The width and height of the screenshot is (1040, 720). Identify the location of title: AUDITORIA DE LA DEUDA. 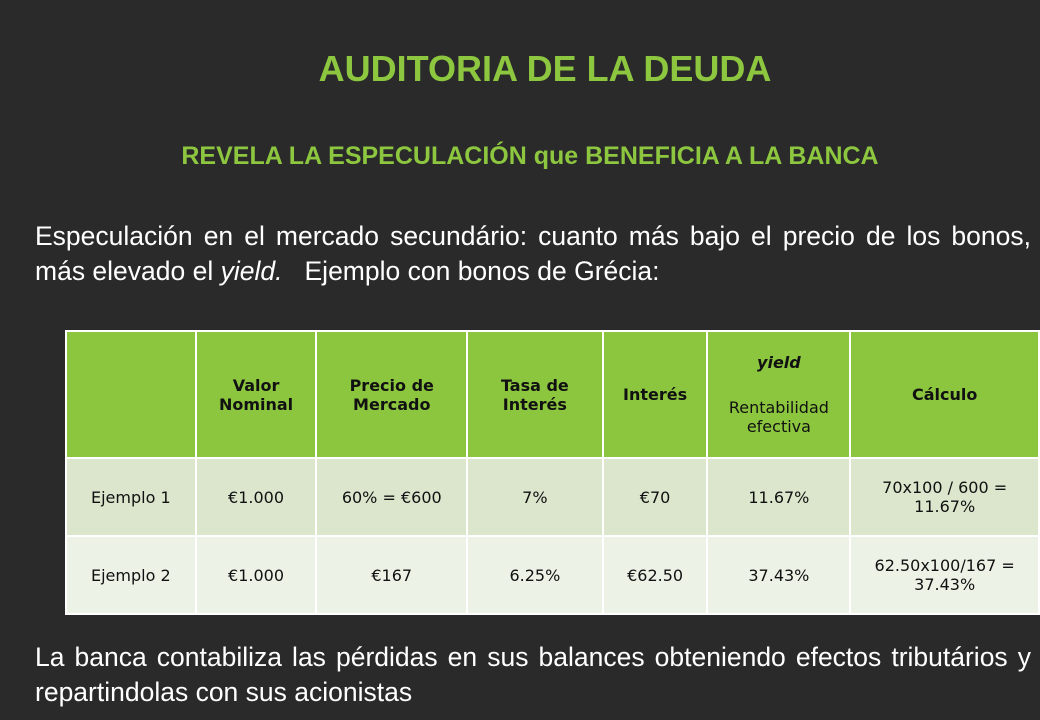
(545, 68).